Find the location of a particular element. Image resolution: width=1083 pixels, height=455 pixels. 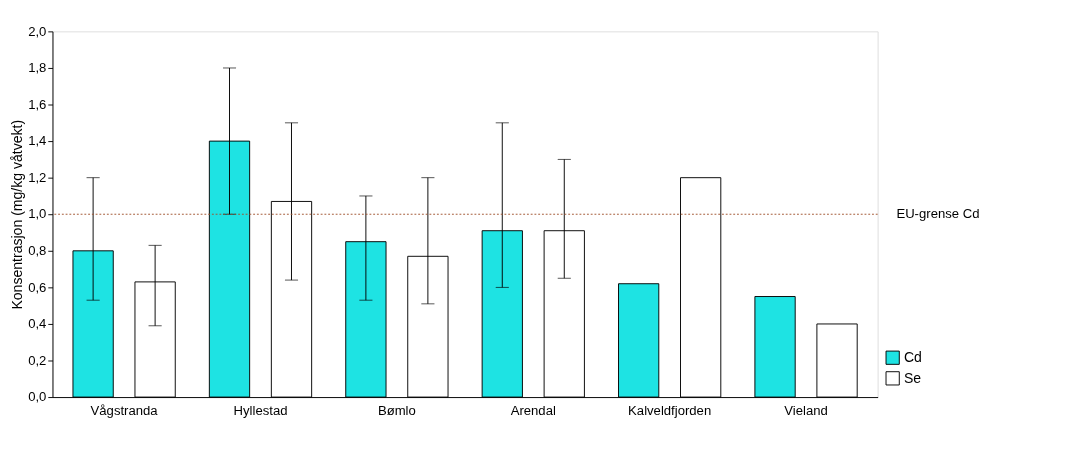

y-tick-label: 1,4 is located at coordinates (37, 141).